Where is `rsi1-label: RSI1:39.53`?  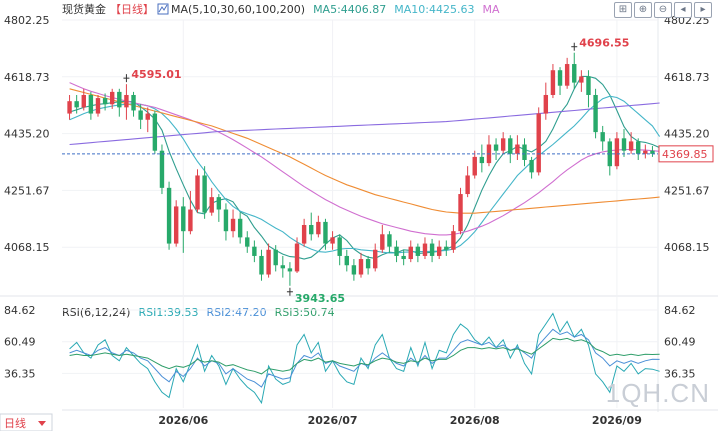
rsi1-label: RSI1:39.53 is located at coordinates (168, 312).